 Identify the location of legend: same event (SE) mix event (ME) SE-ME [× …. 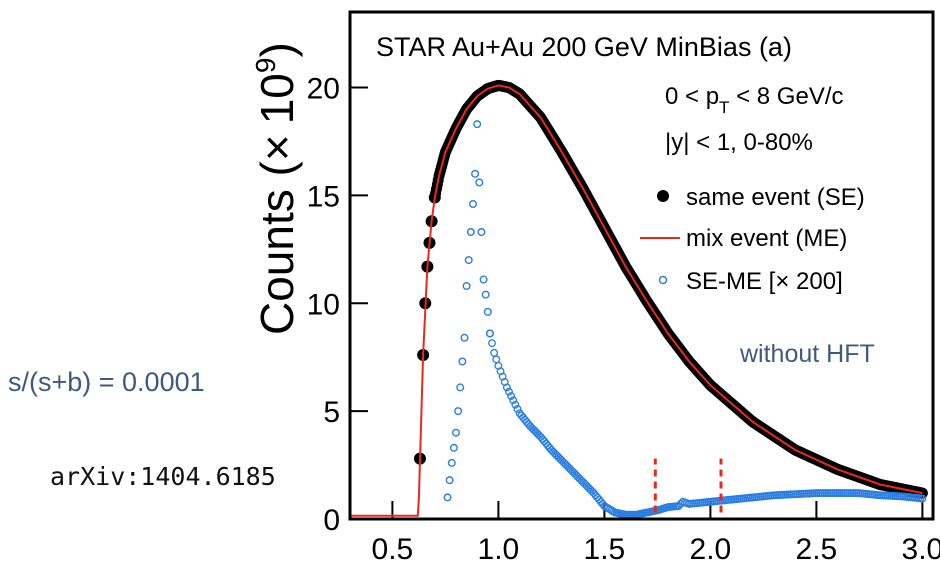
(752, 239).